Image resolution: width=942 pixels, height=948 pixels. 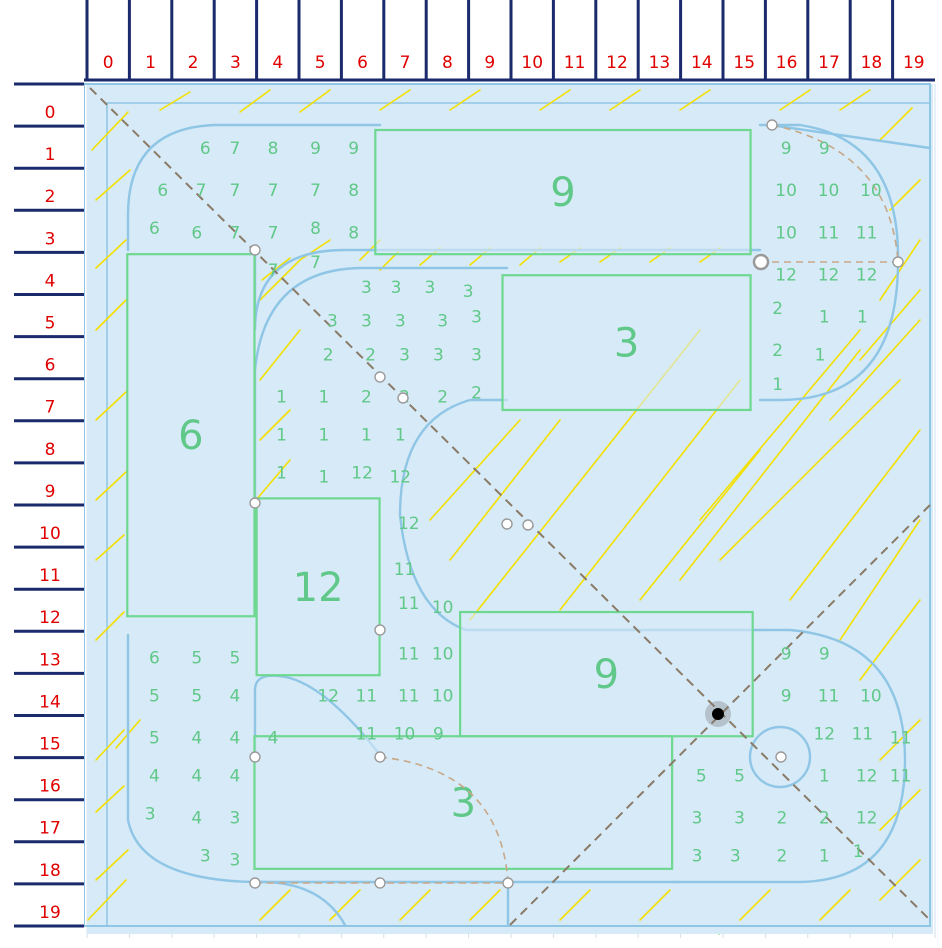 What do you see at coordinates (320, 63) in the screenshot?
I see `column-label: 5` at bounding box center [320, 63].